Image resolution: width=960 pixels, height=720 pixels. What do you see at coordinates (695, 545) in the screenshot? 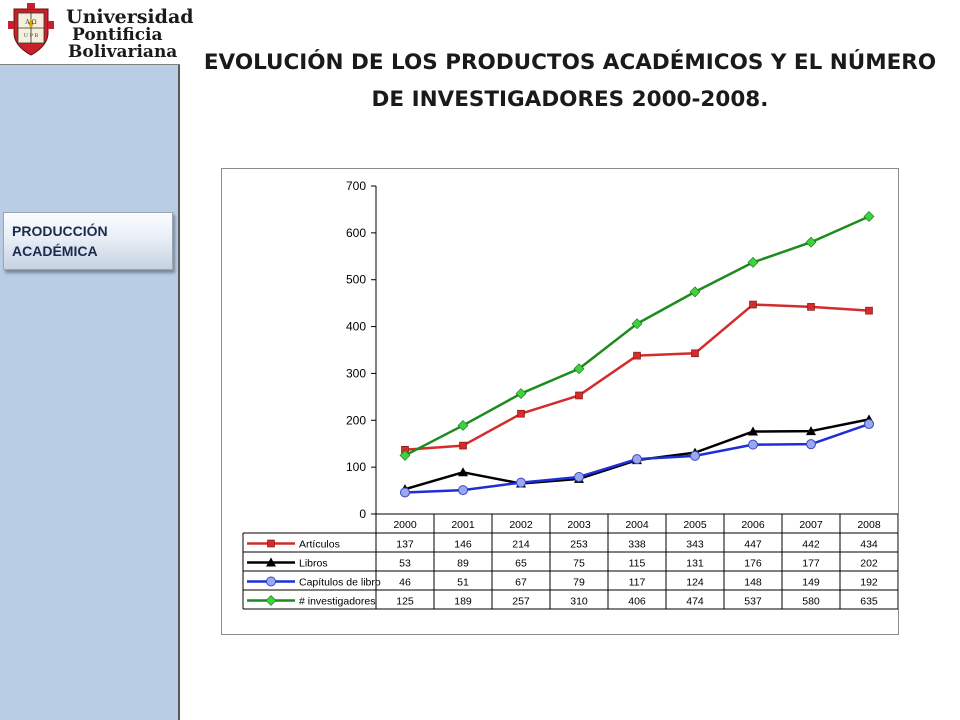
I see `table-value-cell: 343` at bounding box center [695, 545].